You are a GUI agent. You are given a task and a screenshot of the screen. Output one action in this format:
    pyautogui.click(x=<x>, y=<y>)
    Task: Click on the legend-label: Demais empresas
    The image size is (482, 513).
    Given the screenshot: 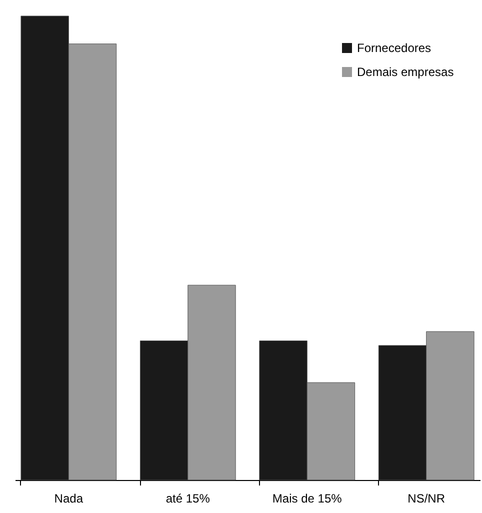 What is the action you would take?
    pyautogui.click(x=405, y=72)
    